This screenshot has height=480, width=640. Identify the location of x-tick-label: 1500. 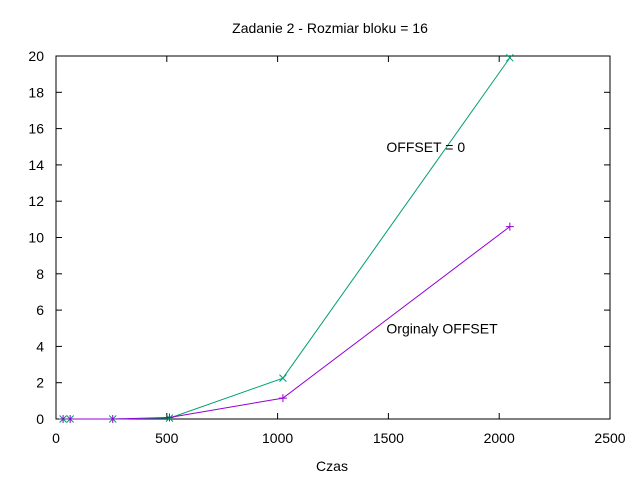
(388, 438).